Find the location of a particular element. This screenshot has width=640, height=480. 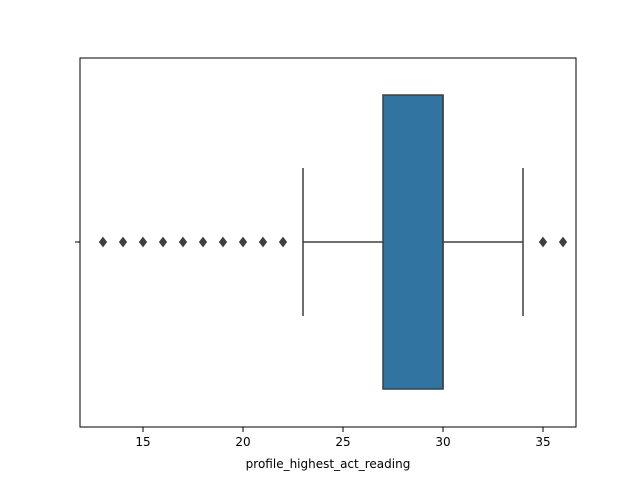

x-tick-label: 30 is located at coordinates (442, 442).